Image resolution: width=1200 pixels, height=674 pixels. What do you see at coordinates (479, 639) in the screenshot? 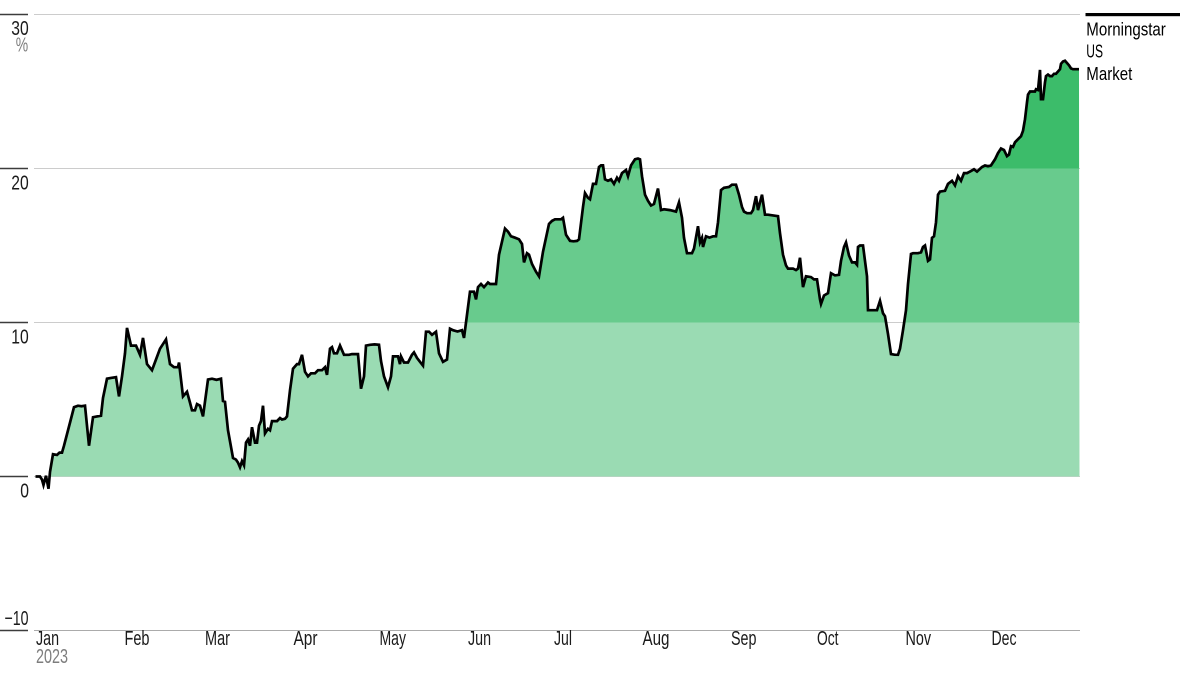
I see `svg-text: Jun` at bounding box center [479, 639].